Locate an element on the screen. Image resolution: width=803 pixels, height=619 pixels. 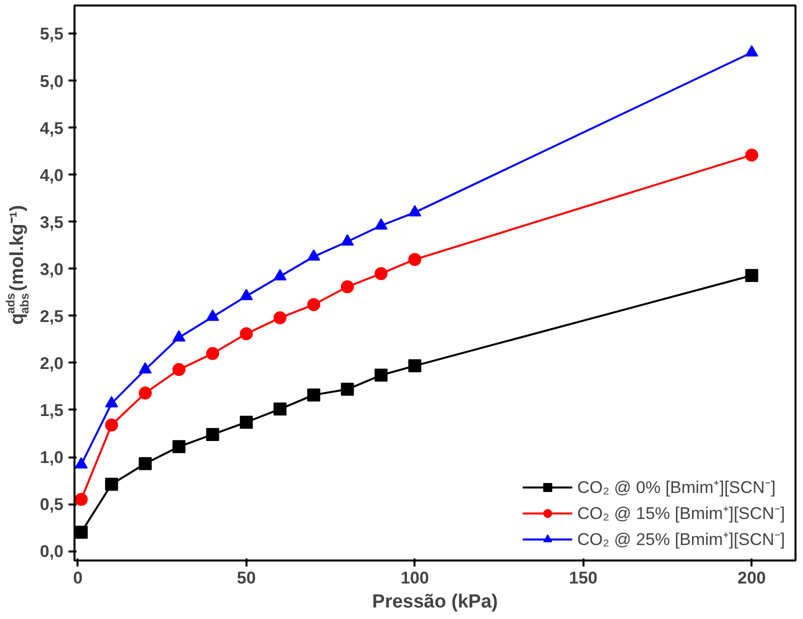
x-tick-label: 50 is located at coordinates (246, 578).